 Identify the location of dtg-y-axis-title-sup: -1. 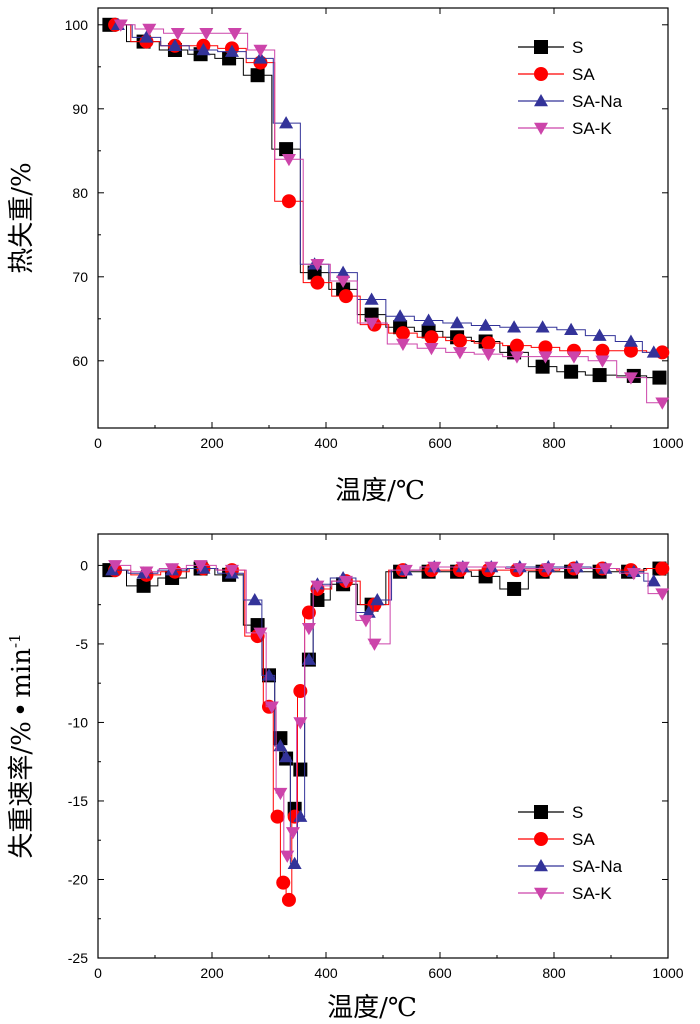
(15, 640).